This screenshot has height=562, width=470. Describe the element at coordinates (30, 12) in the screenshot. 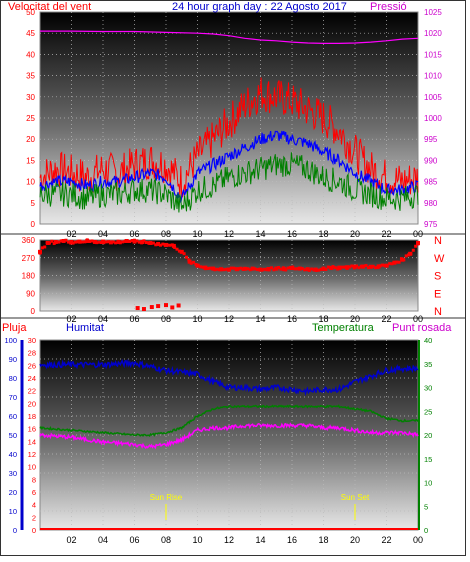

I see `wind-y-tick: 50` at that location.